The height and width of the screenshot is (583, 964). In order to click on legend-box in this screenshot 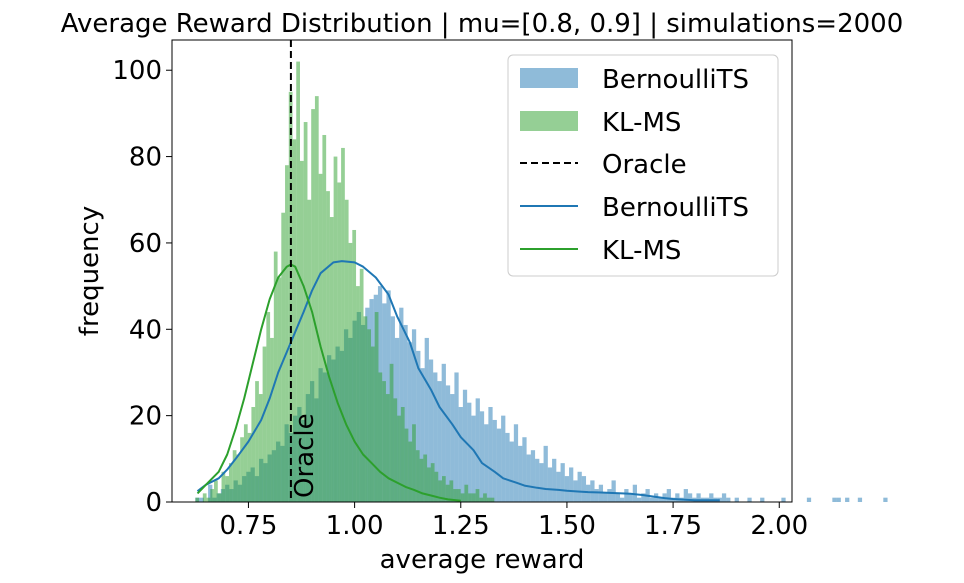, I will do `click(643, 165)`.